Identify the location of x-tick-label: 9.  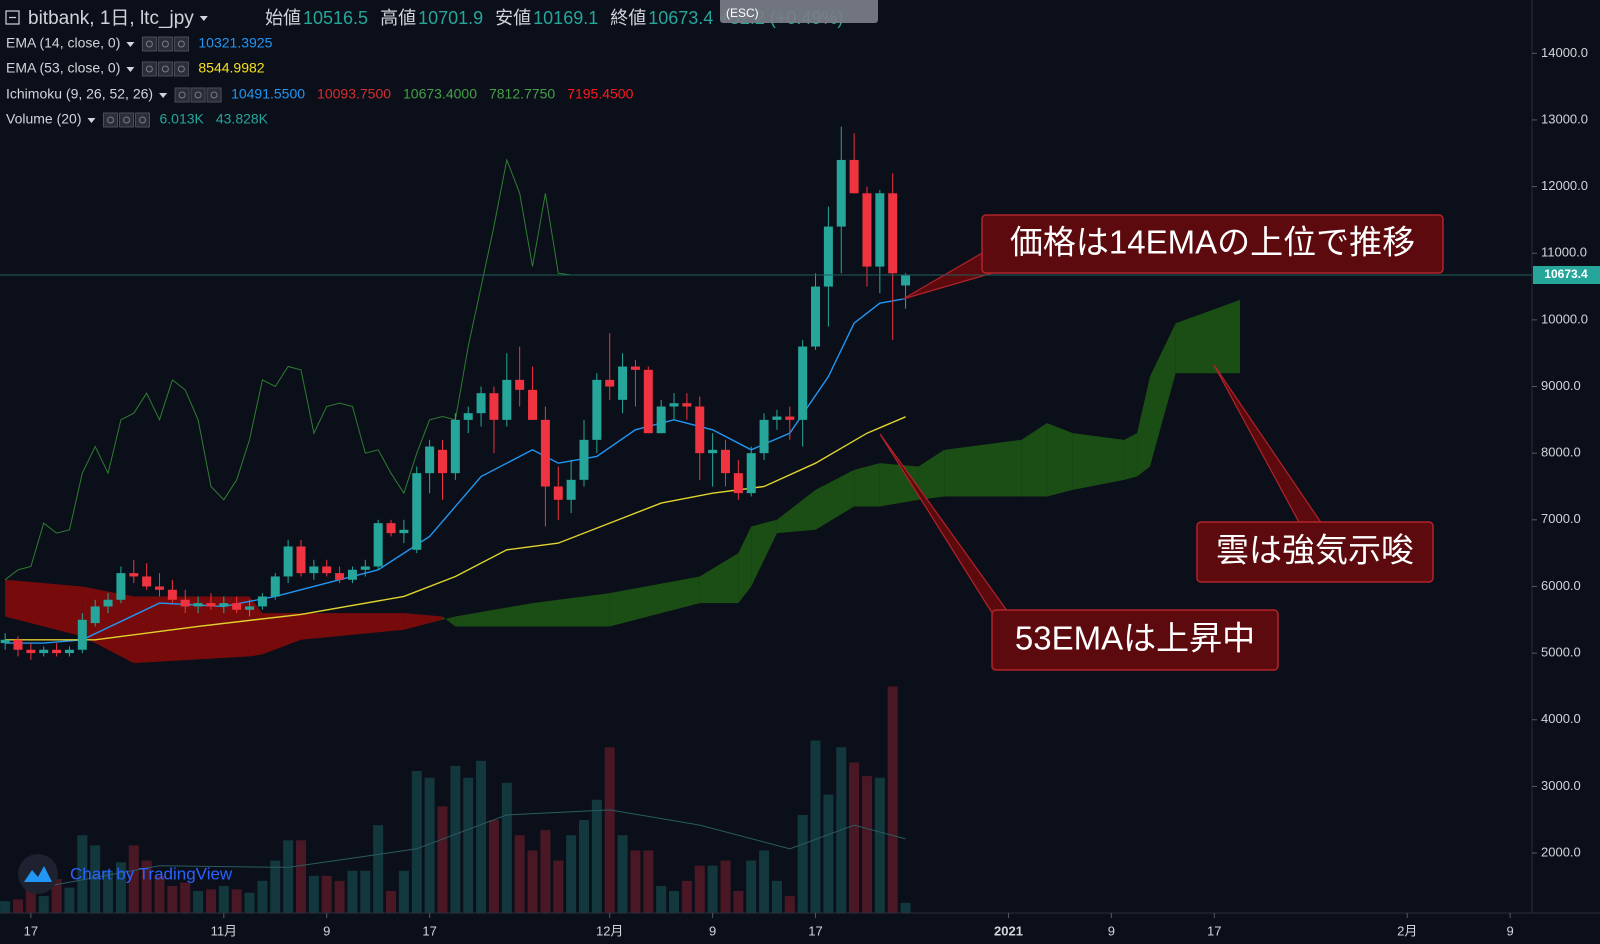
(1510, 930).